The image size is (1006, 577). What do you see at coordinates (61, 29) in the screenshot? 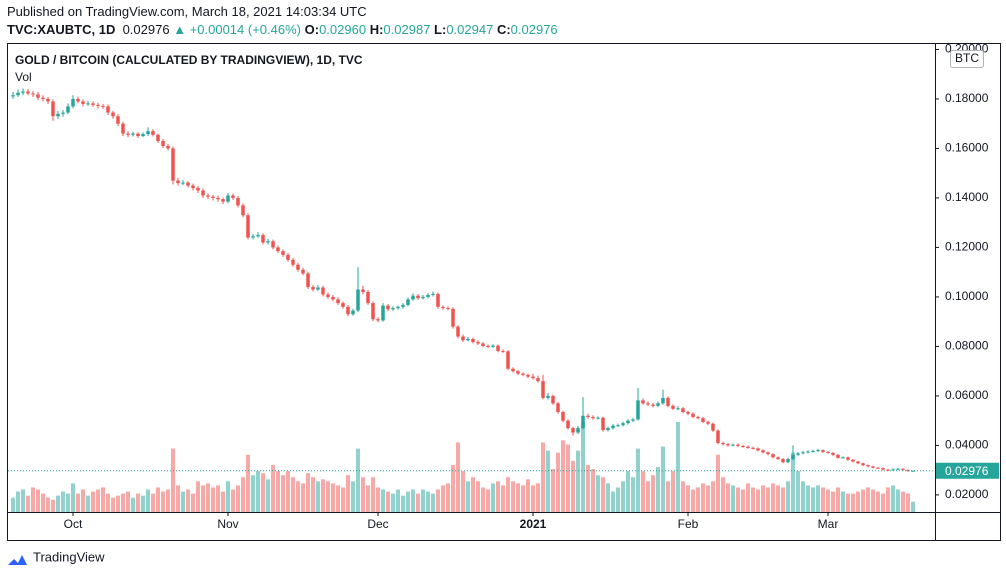
I see `symbol: TVC:XAUBTC, 1D` at bounding box center [61, 29].